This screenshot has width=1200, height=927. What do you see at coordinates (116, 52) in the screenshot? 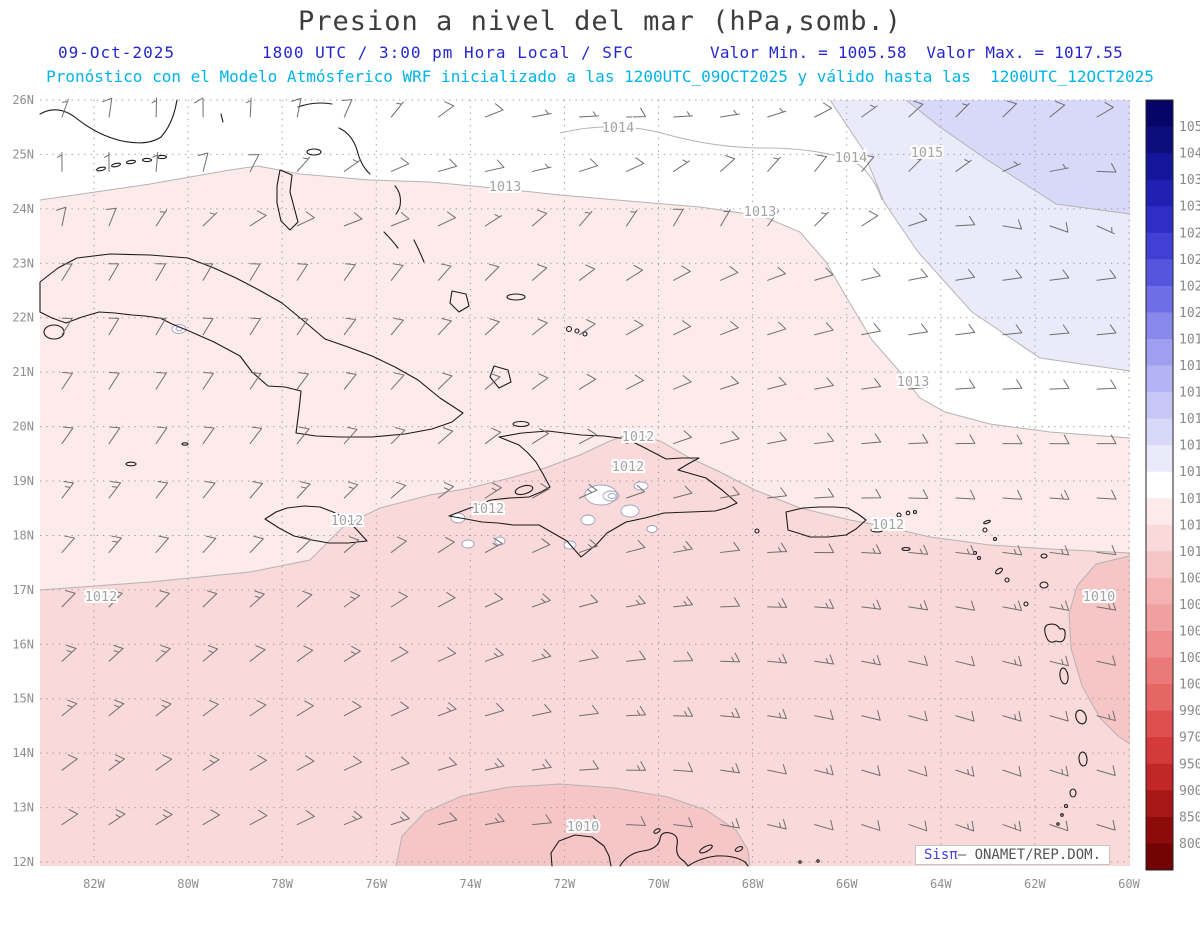
I see `forecast-date: 09-Oct-2025` at bounding box center [116, 52].